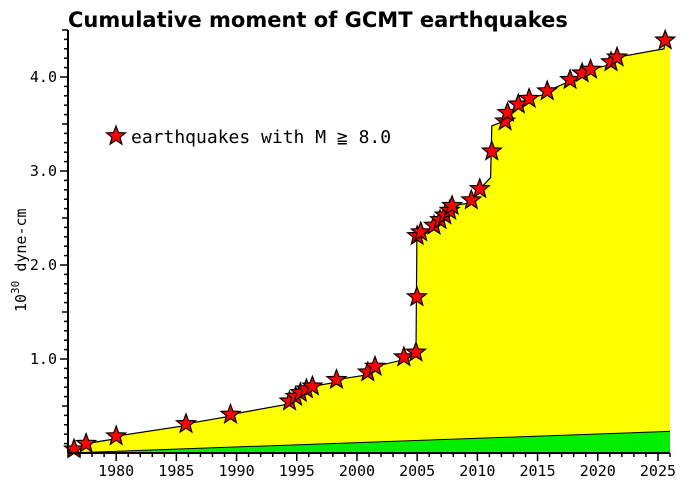 The height and width of the screenshot is (489, 689). What do you see at coordinates (43, 265) in the screenshot?
I see `y-tick-label: 2.0` at bounding box center [43, 265].